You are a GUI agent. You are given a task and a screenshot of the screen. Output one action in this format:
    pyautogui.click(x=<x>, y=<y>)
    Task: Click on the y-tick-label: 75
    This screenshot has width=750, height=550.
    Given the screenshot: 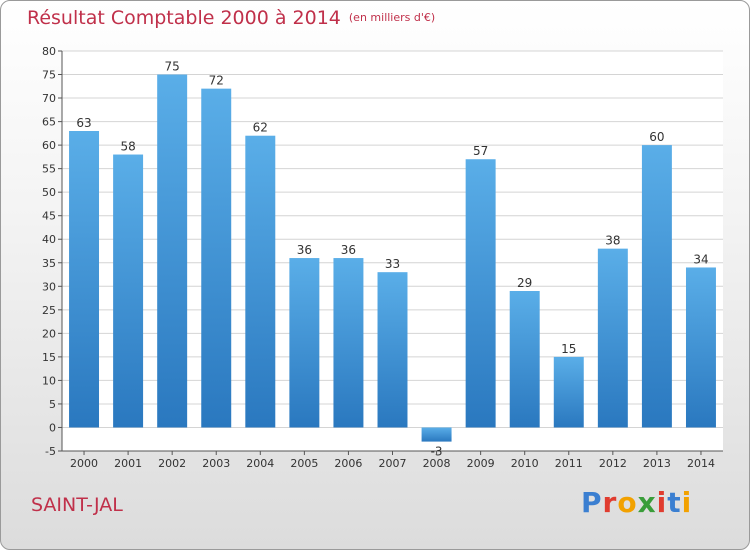 What is the action you would take?
    pyautogui.click(x=49, y=75)
    